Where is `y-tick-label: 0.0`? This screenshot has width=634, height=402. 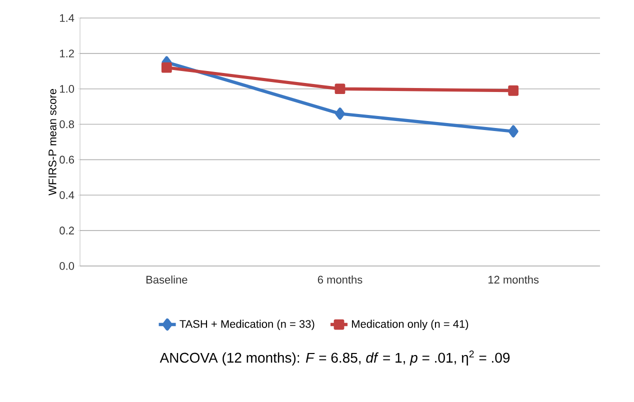
y-tick-label: 0.0 is located at coordinates (67, 266).